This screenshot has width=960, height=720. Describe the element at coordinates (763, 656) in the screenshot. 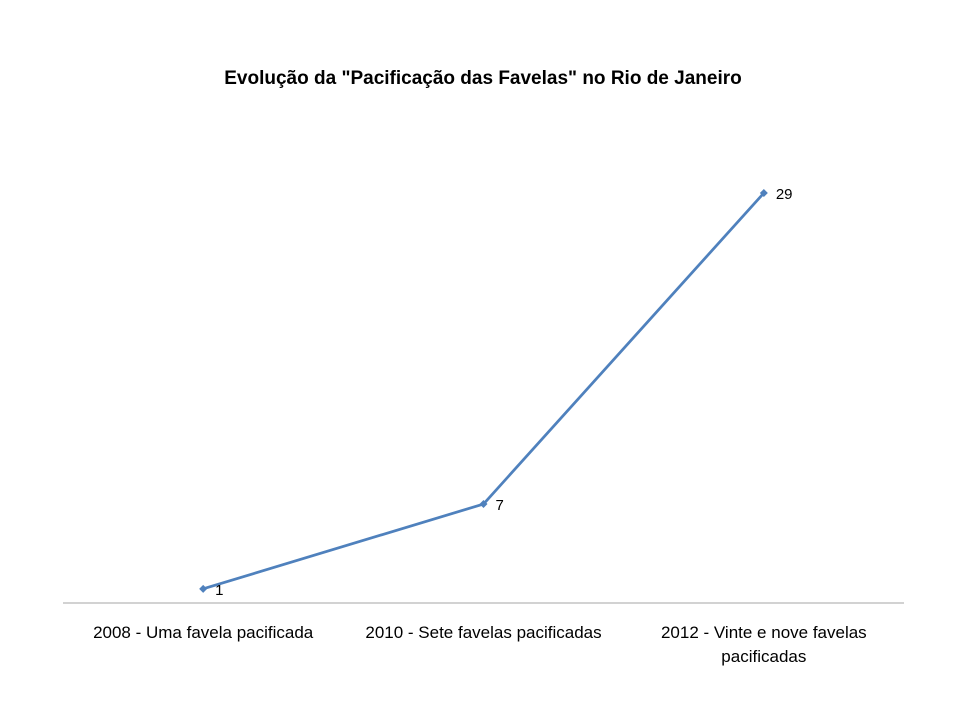

I see `x-tick-label-line: pacificadas` at that location.